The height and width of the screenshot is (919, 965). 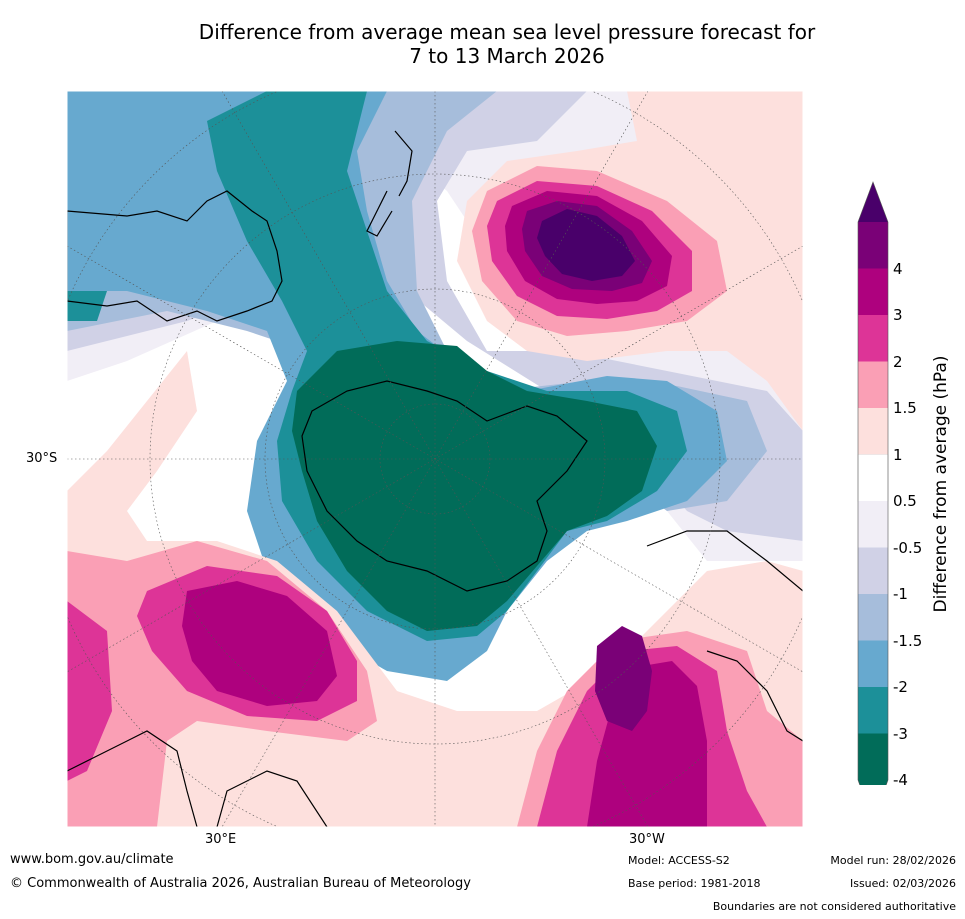 I want to click on lon-label-30w: 30°W, so click(x=647, y=839).